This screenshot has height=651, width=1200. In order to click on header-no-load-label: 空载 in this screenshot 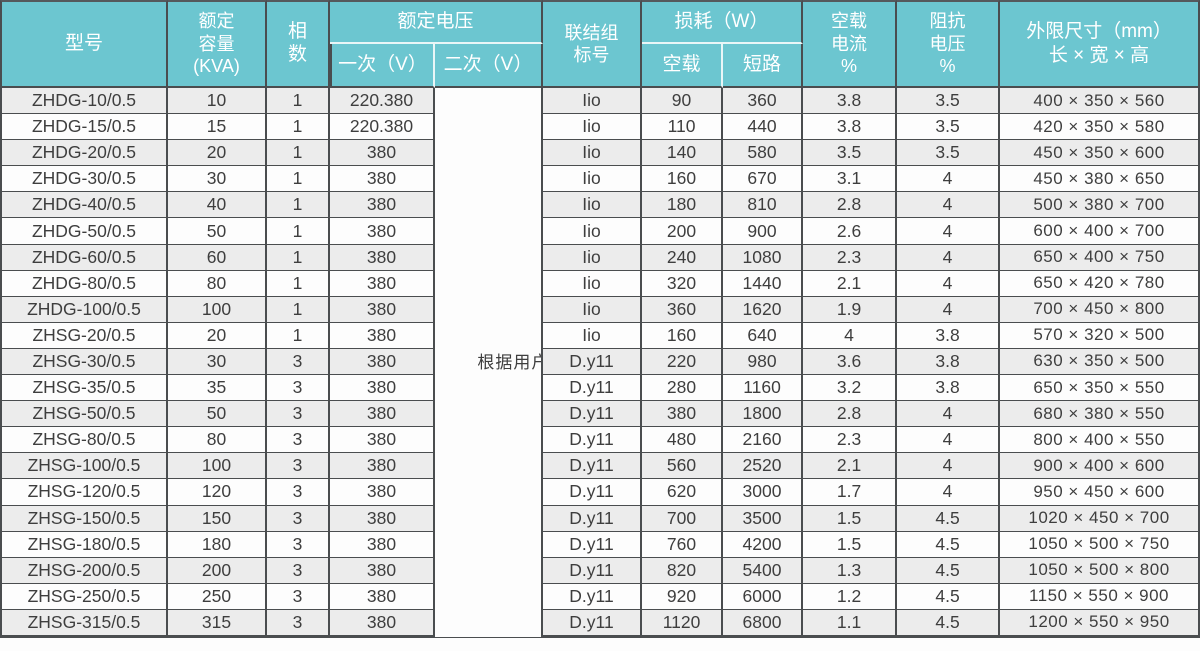, I will do `click(681, 65)`.